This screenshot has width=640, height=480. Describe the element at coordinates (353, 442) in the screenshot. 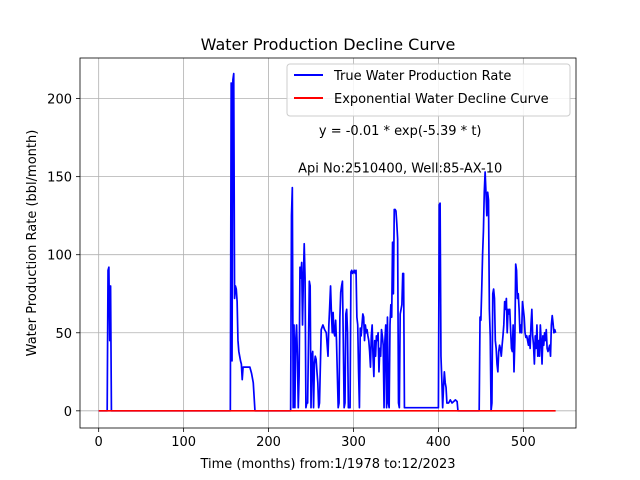

I see `x-tick-label: 300` at that location.